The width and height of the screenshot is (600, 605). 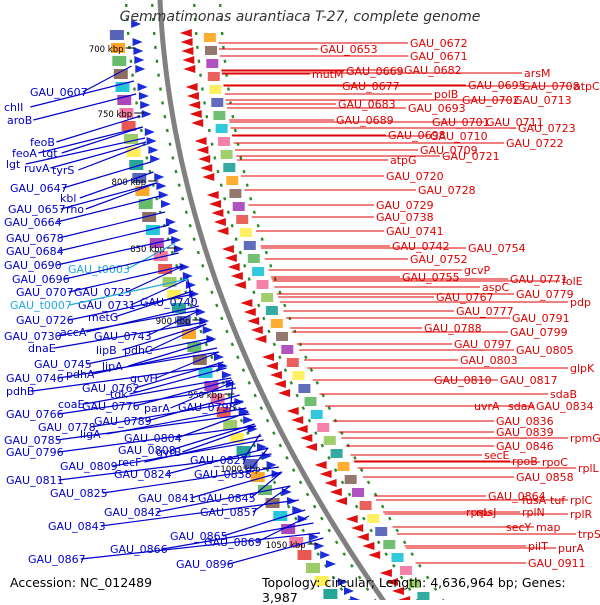 I want to click on gene-label-polB: polB, so click(x=446, y=94).